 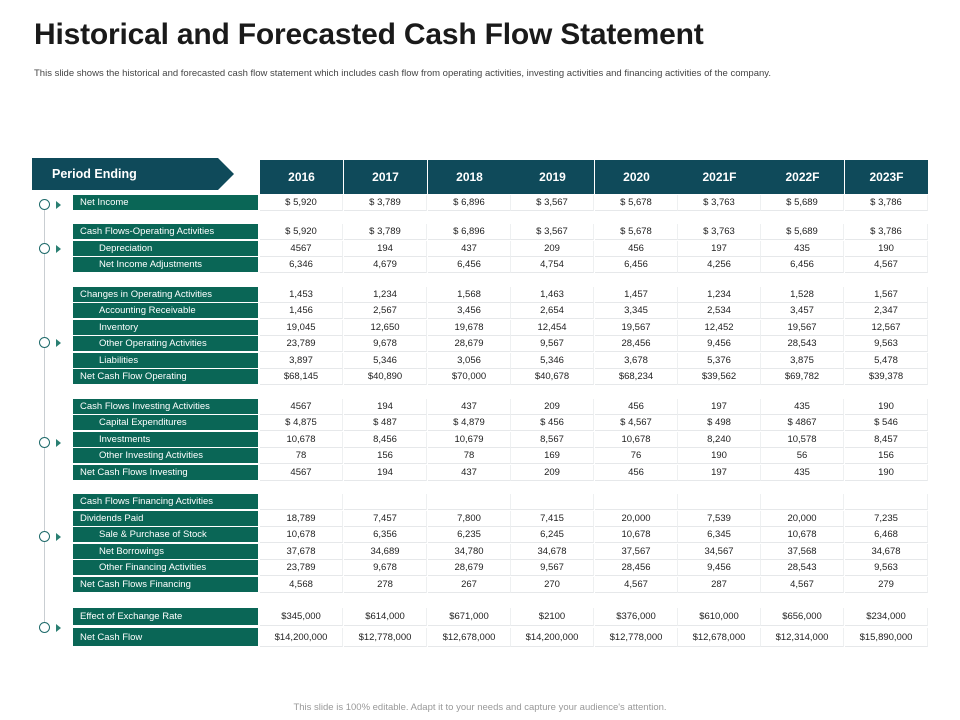 What do you see at coordinates (44, 416) in the screenshot?
I see `timeline-line` at bounding box center [44, 416].